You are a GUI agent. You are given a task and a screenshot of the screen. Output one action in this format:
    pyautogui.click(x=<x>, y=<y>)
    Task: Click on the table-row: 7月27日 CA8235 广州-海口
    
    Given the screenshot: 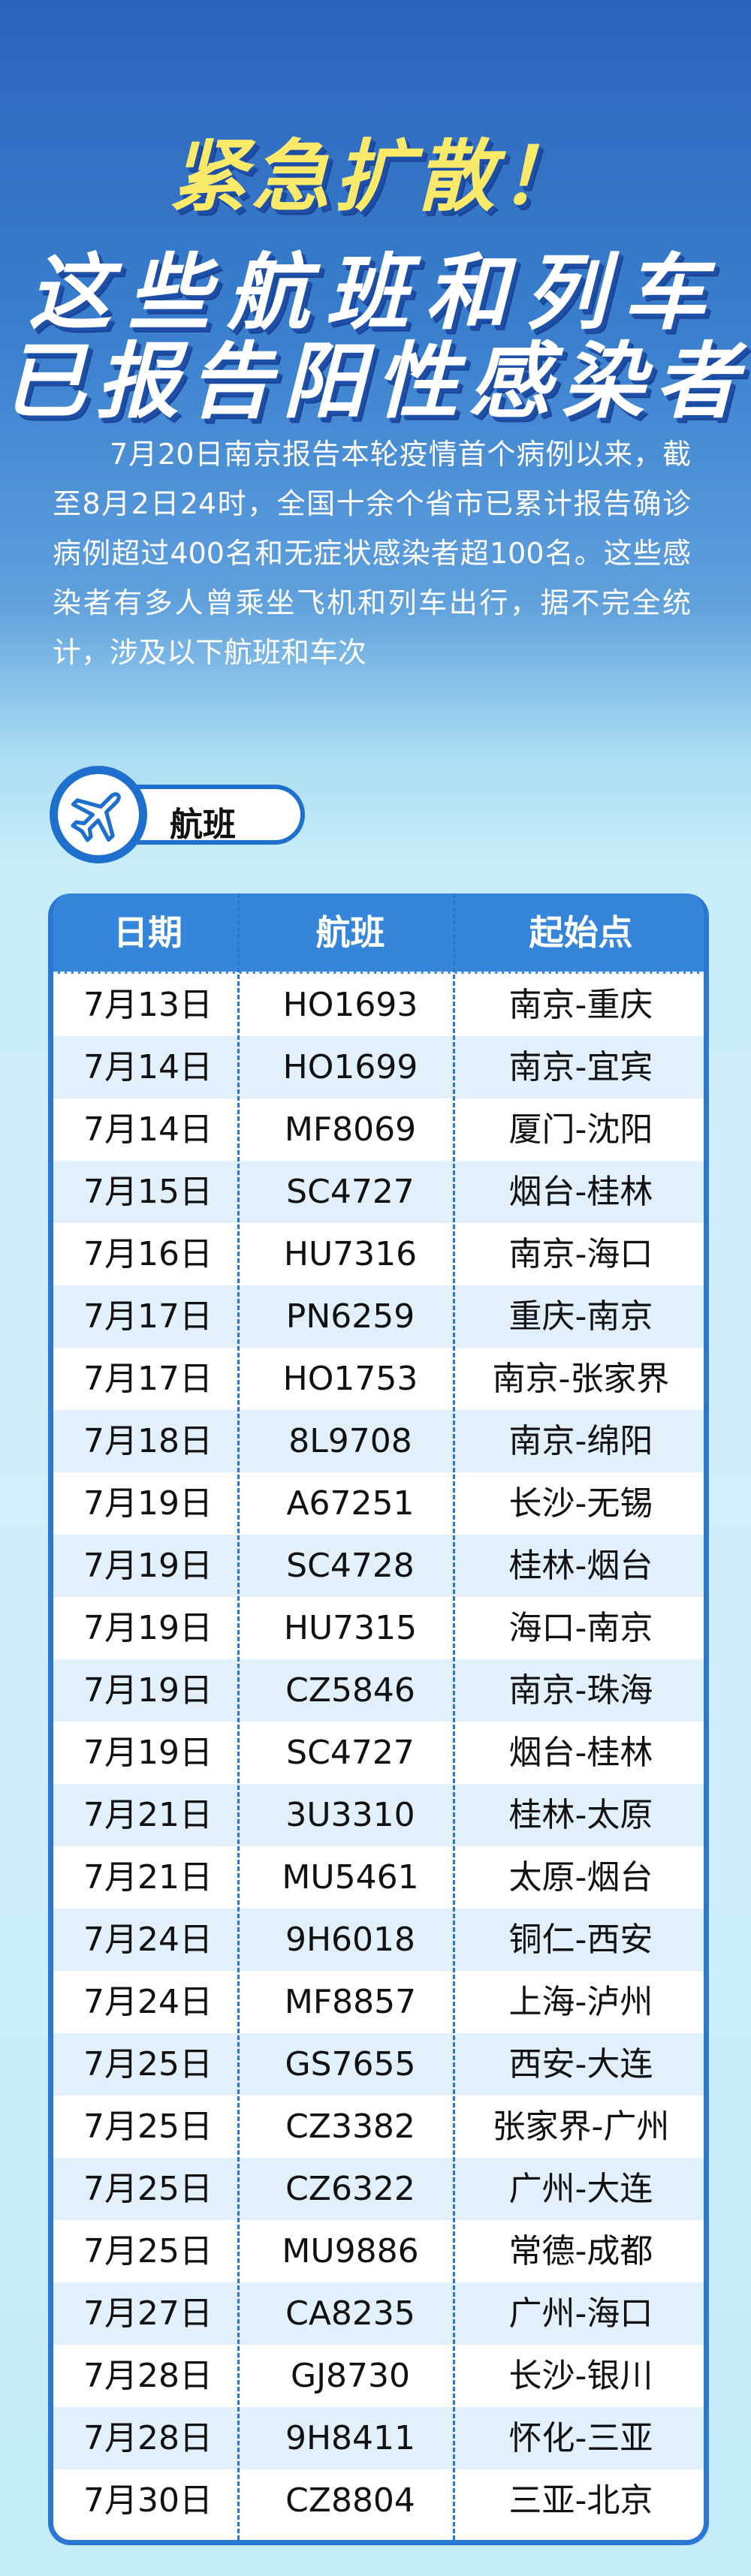 What is the action you would take?
    pyautogui.click(x=379, y=2313)
    